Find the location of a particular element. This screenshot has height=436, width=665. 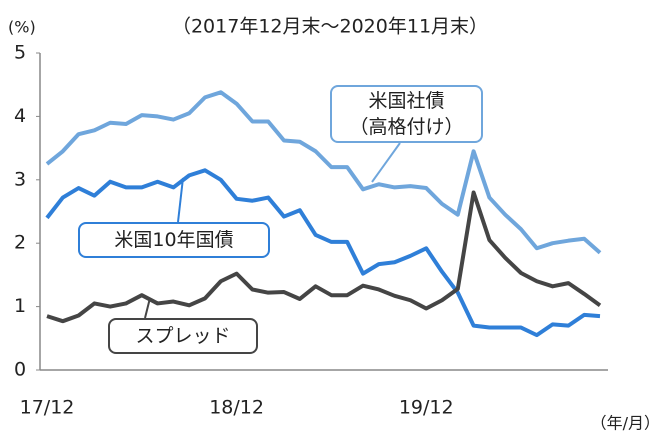

y-tick-label: 5 is located at coordinates (20, 53).